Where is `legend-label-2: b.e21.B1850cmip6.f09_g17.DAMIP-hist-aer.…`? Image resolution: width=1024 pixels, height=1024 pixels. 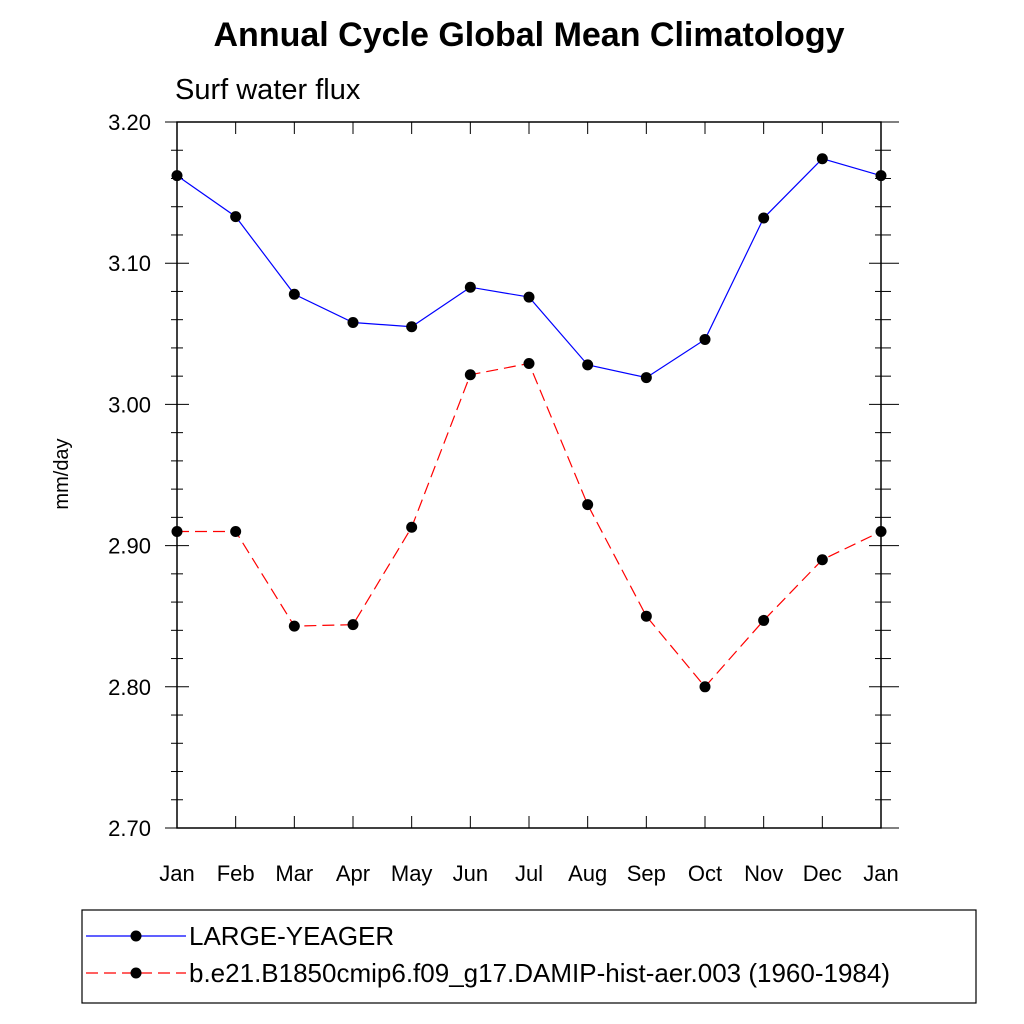
legend-label-2: b.e21.B1850cmip6.f09_g17.DAMIP-hist-aer.… is located at coordinates (539, 973).